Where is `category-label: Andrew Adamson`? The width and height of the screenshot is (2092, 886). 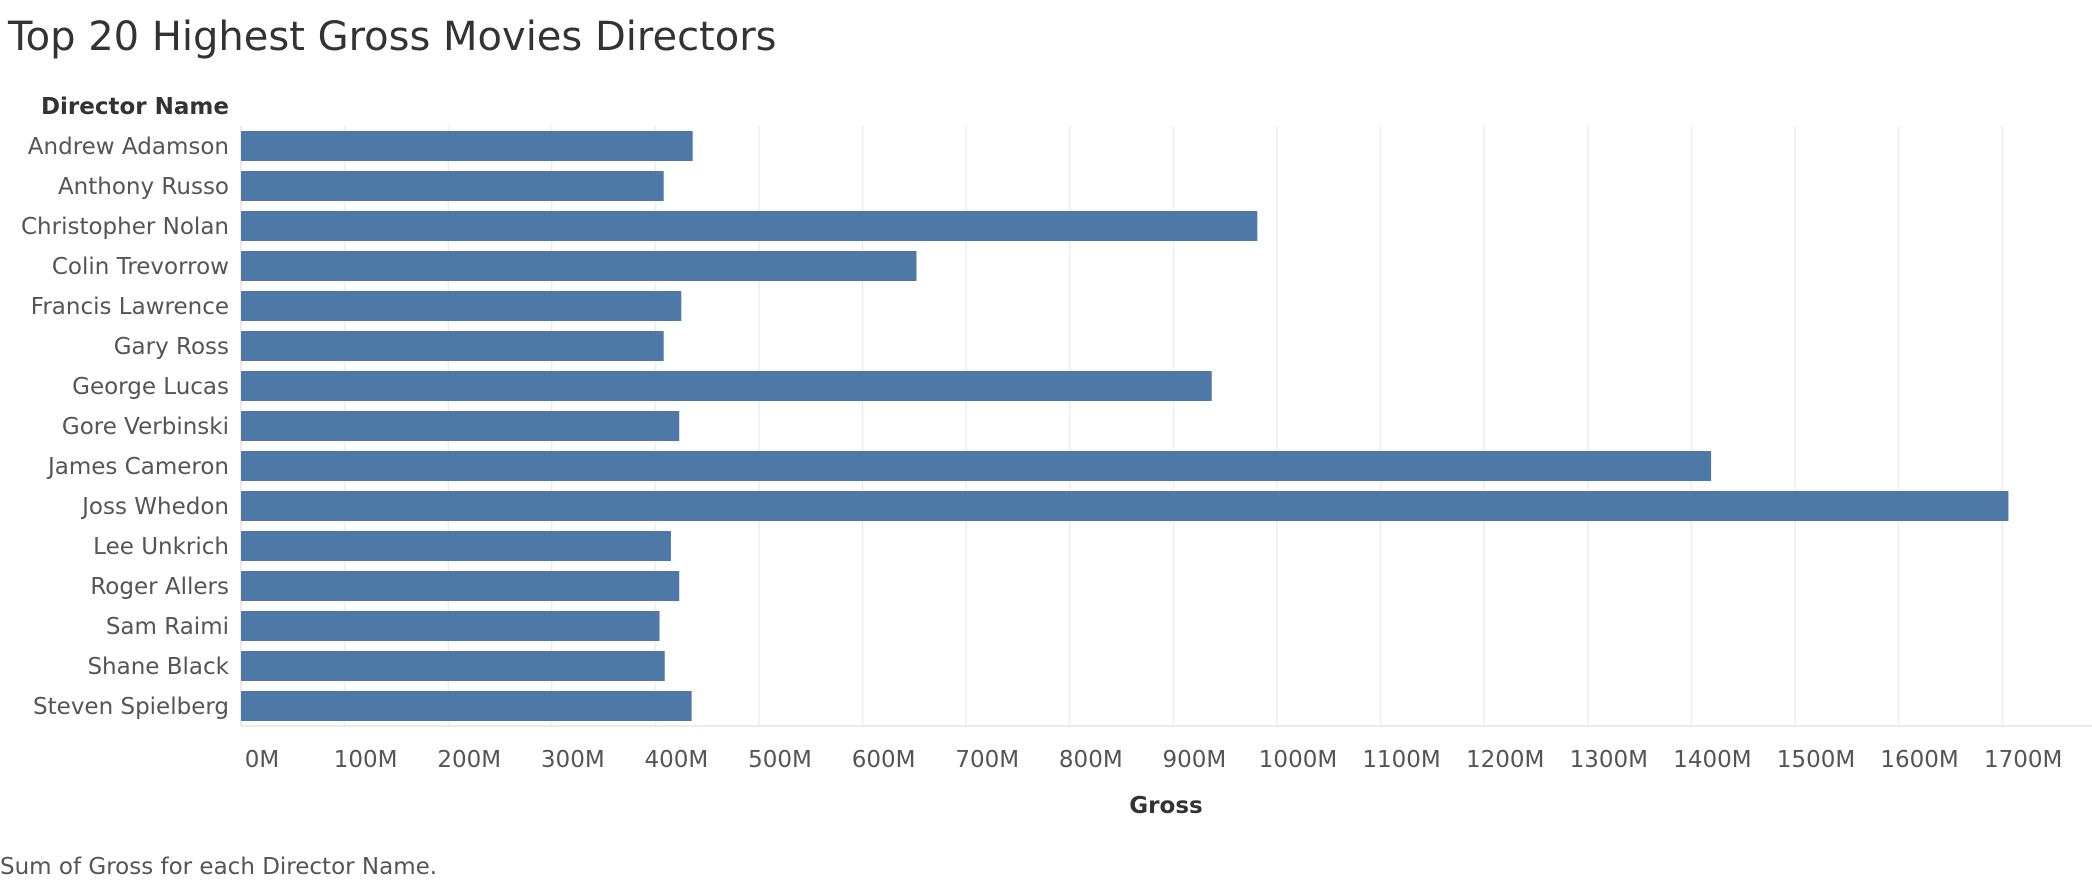 category-label: Andrew Adamson is located at coordinates (128, 147).